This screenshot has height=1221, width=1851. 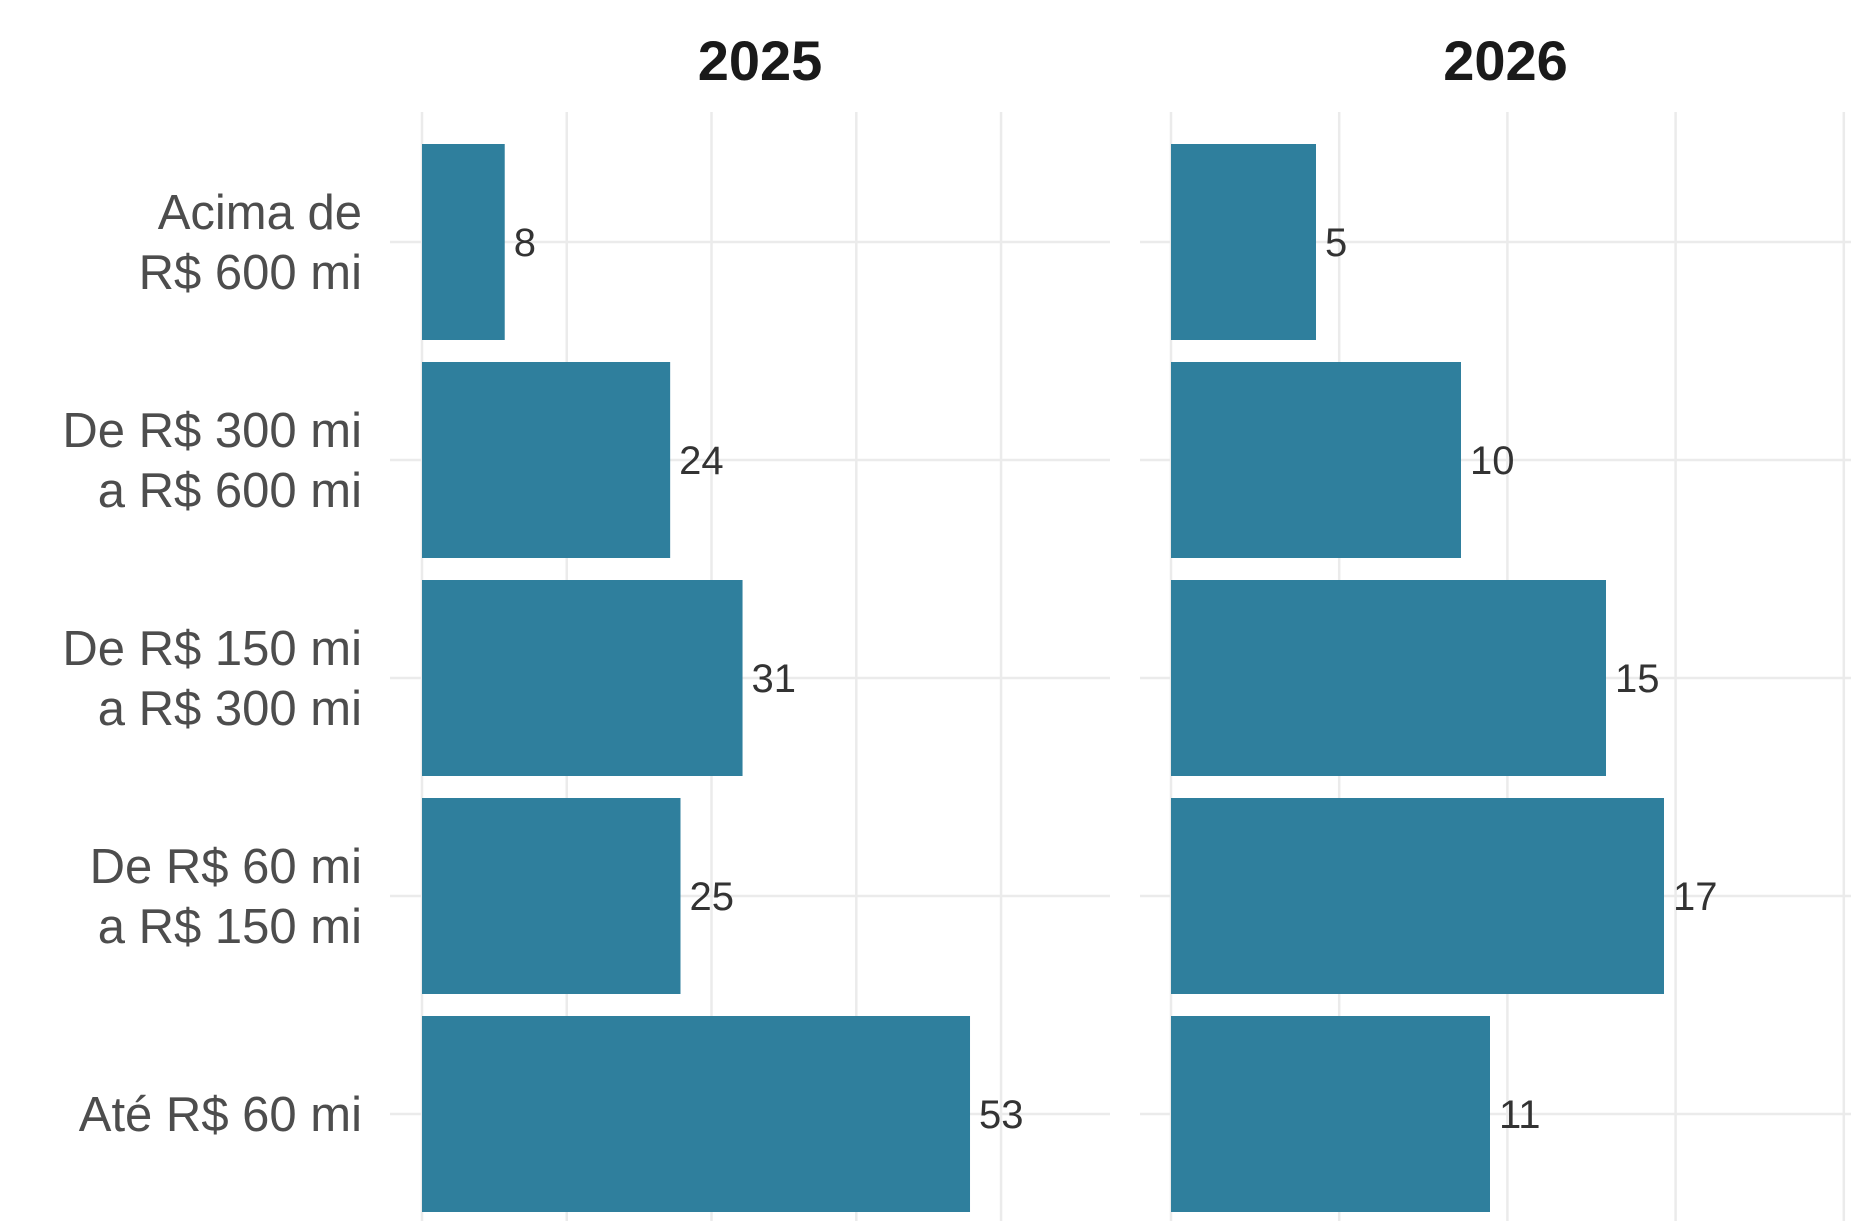 I want to click on bar-value-label: 5, so click(x=1336, y=243).